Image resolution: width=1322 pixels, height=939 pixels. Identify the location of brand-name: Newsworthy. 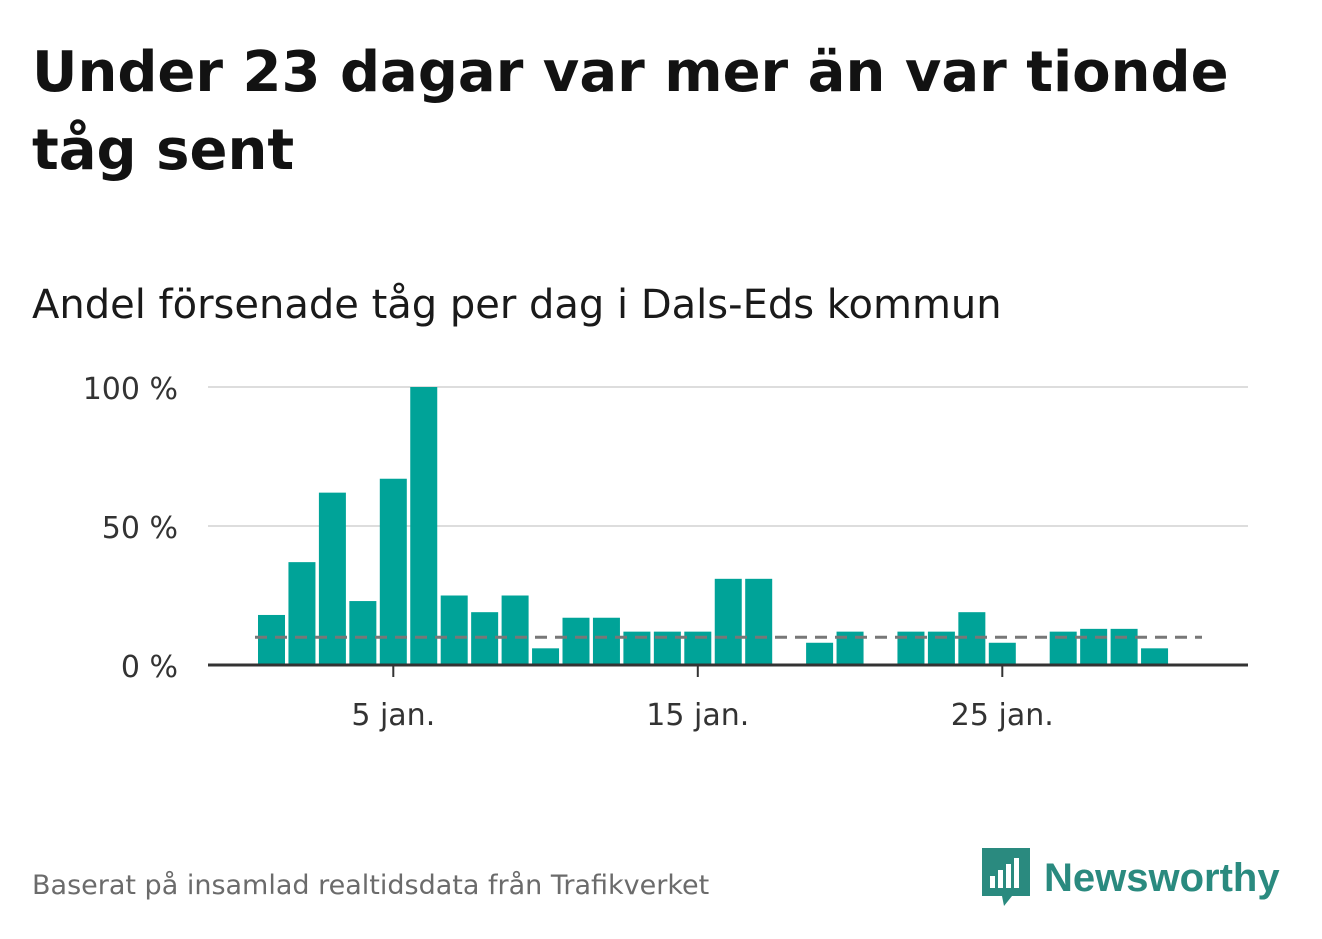
(1162, 877).